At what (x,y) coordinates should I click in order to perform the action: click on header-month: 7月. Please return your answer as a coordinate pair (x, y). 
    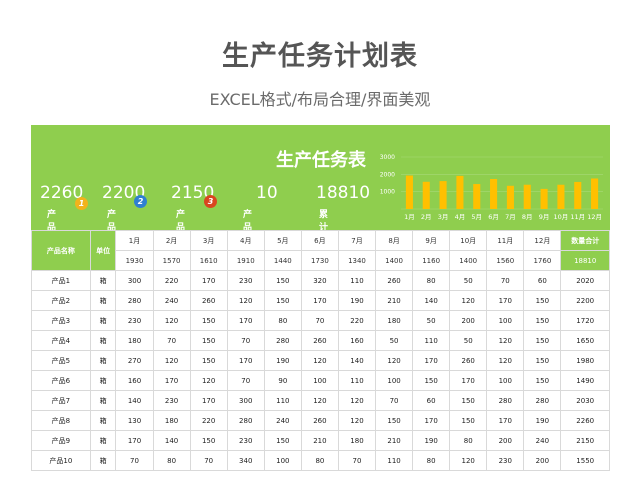
    Looking at the image, I should click on (357, 240).